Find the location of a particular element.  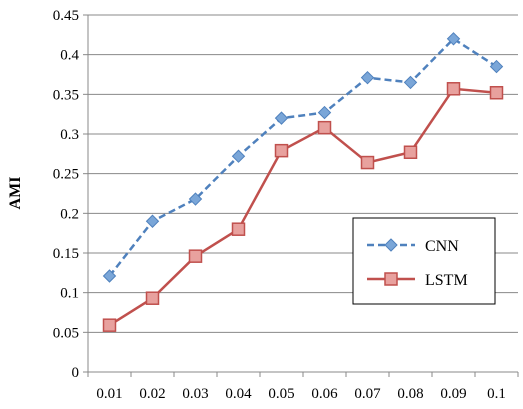

x-tick-label: 0.1 is located at coordinates (496, 394).